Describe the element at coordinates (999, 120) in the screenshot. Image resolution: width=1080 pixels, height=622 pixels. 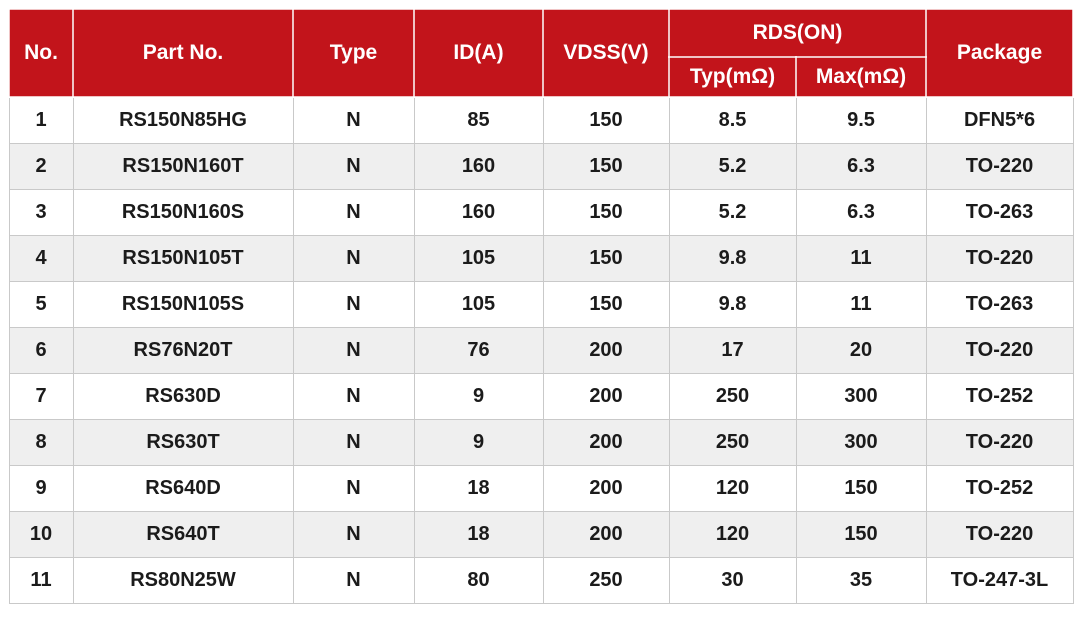
I see `cell-package: DFN5*6` at that location.